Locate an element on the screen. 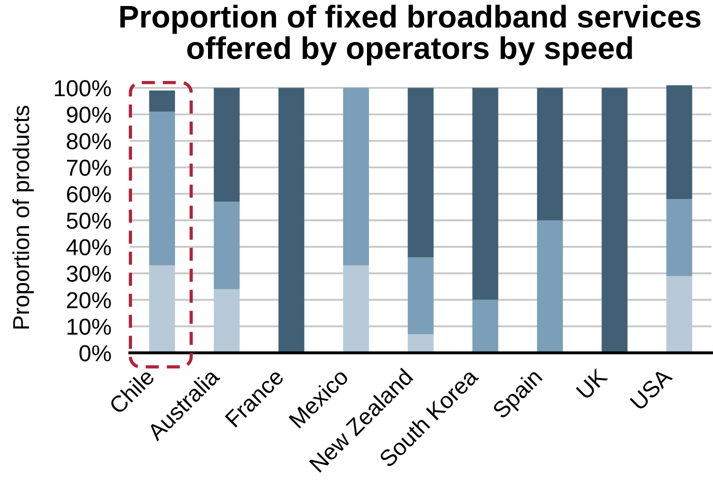 This screenshot has width=713, height=480. y-tick-label: 20% is located at coordinates (89, 300).